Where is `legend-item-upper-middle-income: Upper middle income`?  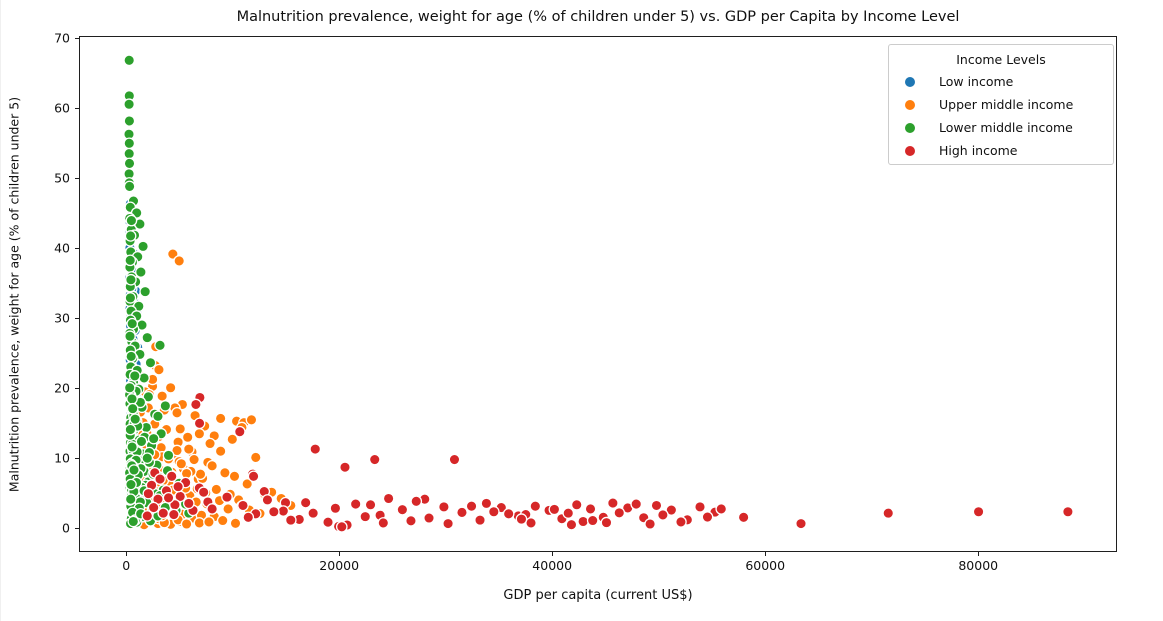
legend-item-upper-middle-income: Upper middle income is located at coordinates (1001, 104).